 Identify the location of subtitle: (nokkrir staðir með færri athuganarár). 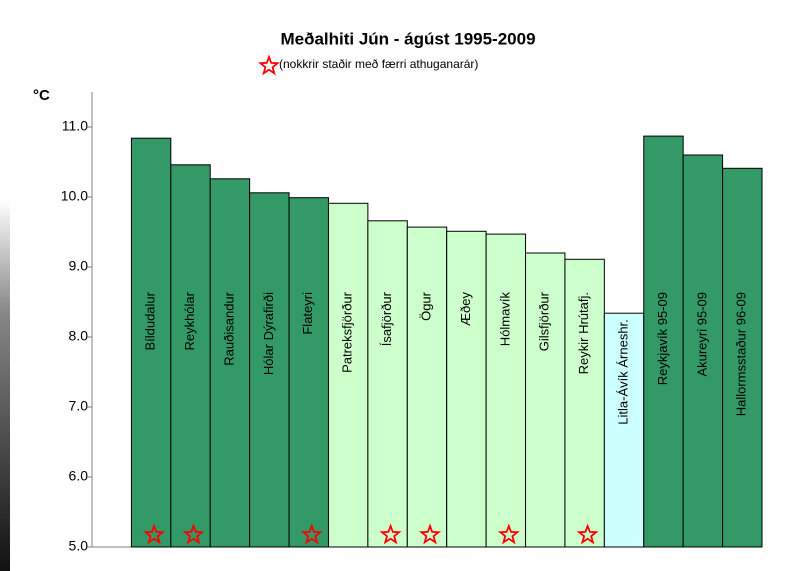
(378, 64).